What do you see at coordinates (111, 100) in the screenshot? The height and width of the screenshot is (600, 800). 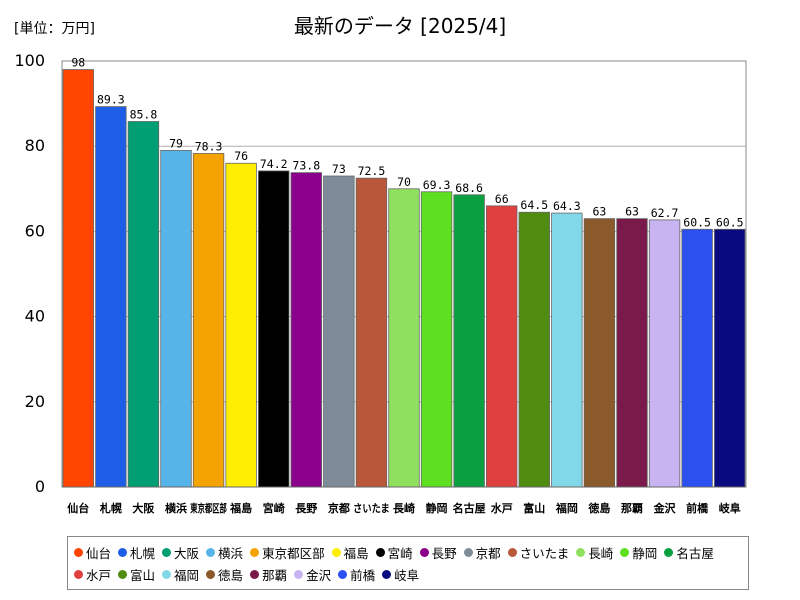 I see `data-label: 89.3` at bounding box center [111, 100].